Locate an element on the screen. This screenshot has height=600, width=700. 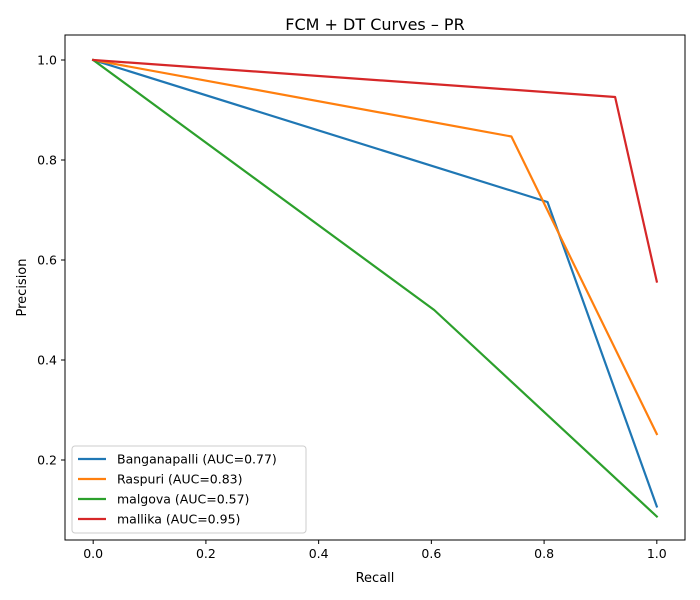
legend-label-mallika: mallika (AUC=0.95) is located at coordinates (178, 519).